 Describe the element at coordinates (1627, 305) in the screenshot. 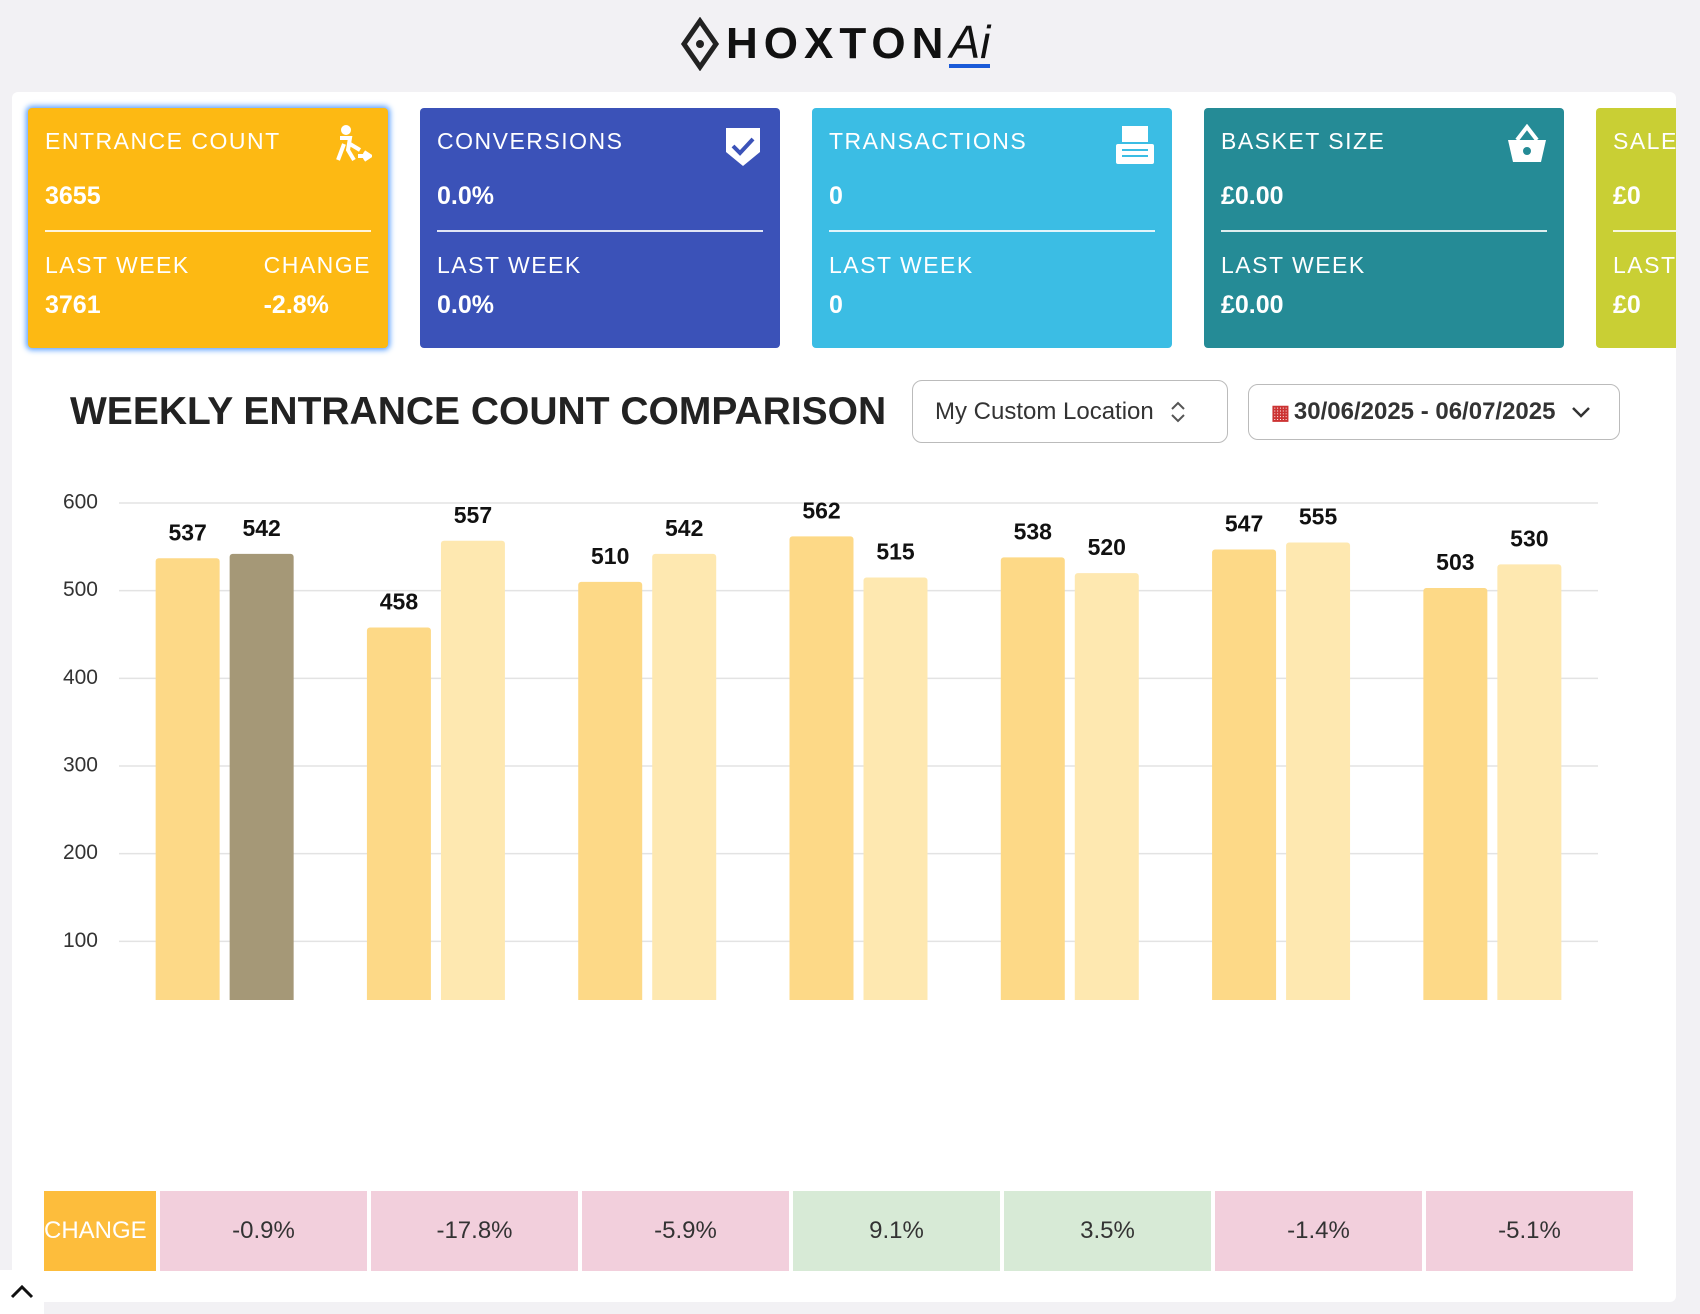

I see `last-value: £0` at that location.